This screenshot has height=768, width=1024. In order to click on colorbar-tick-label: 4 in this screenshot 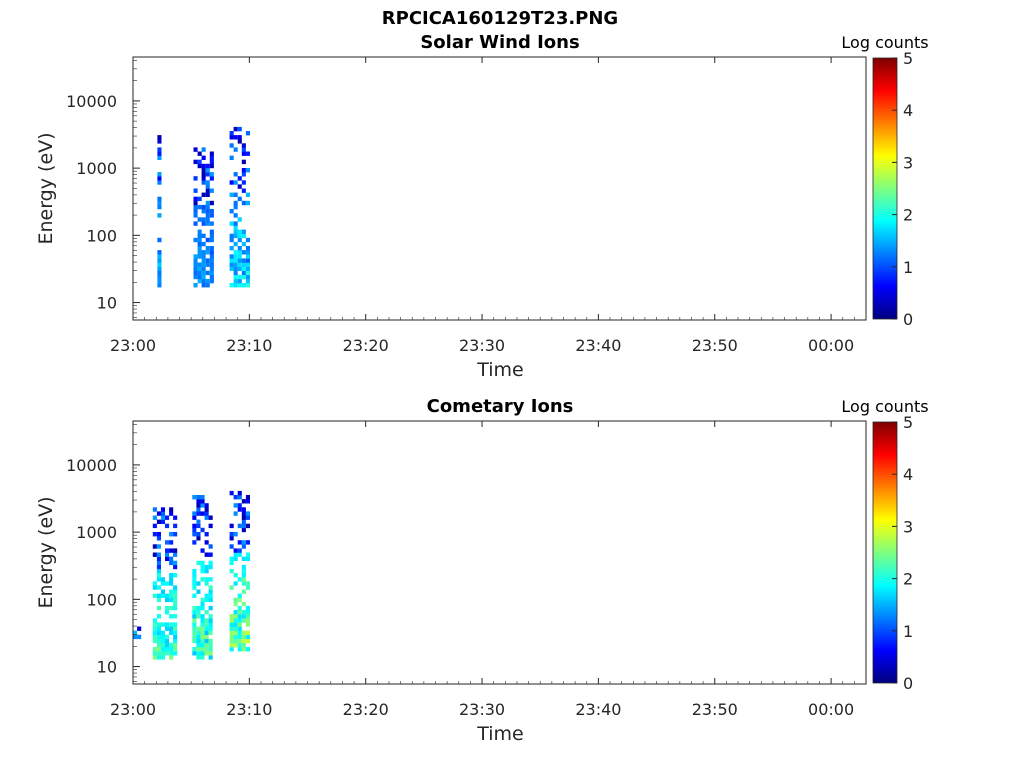, I will do `click(908, 110)`.